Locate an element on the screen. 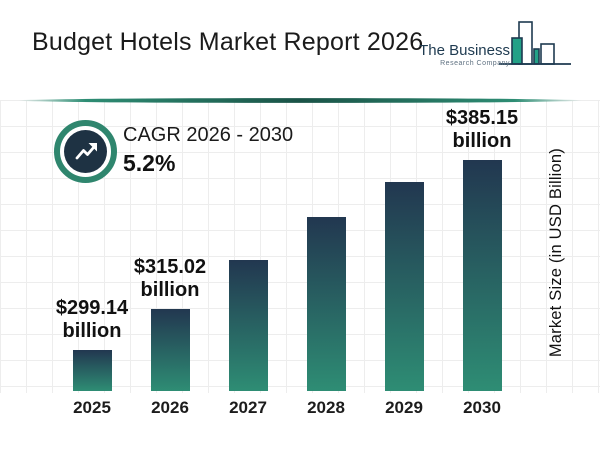 The image size is (600, 450). chart-column-2026: $315.02 billion 2026 is located at coordinates (170, 258).